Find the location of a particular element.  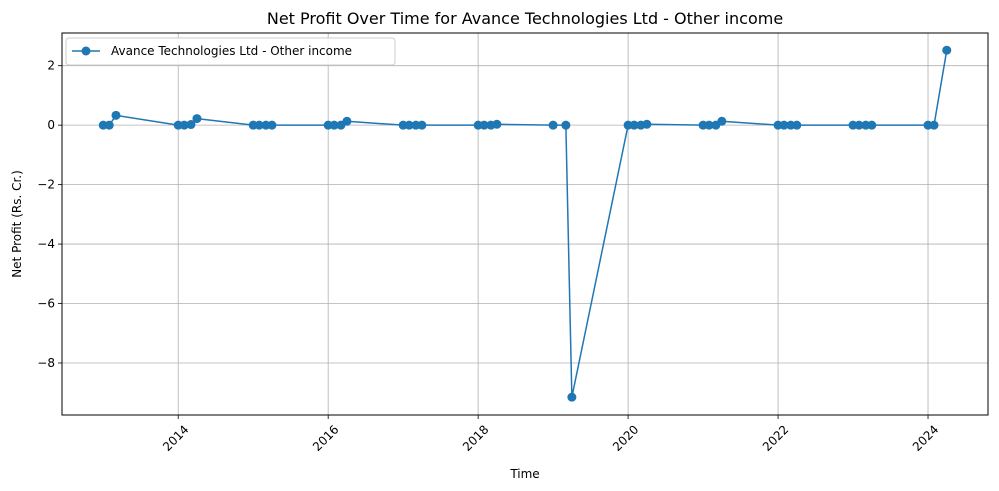

legend-box is located at coordinates (230, 51).